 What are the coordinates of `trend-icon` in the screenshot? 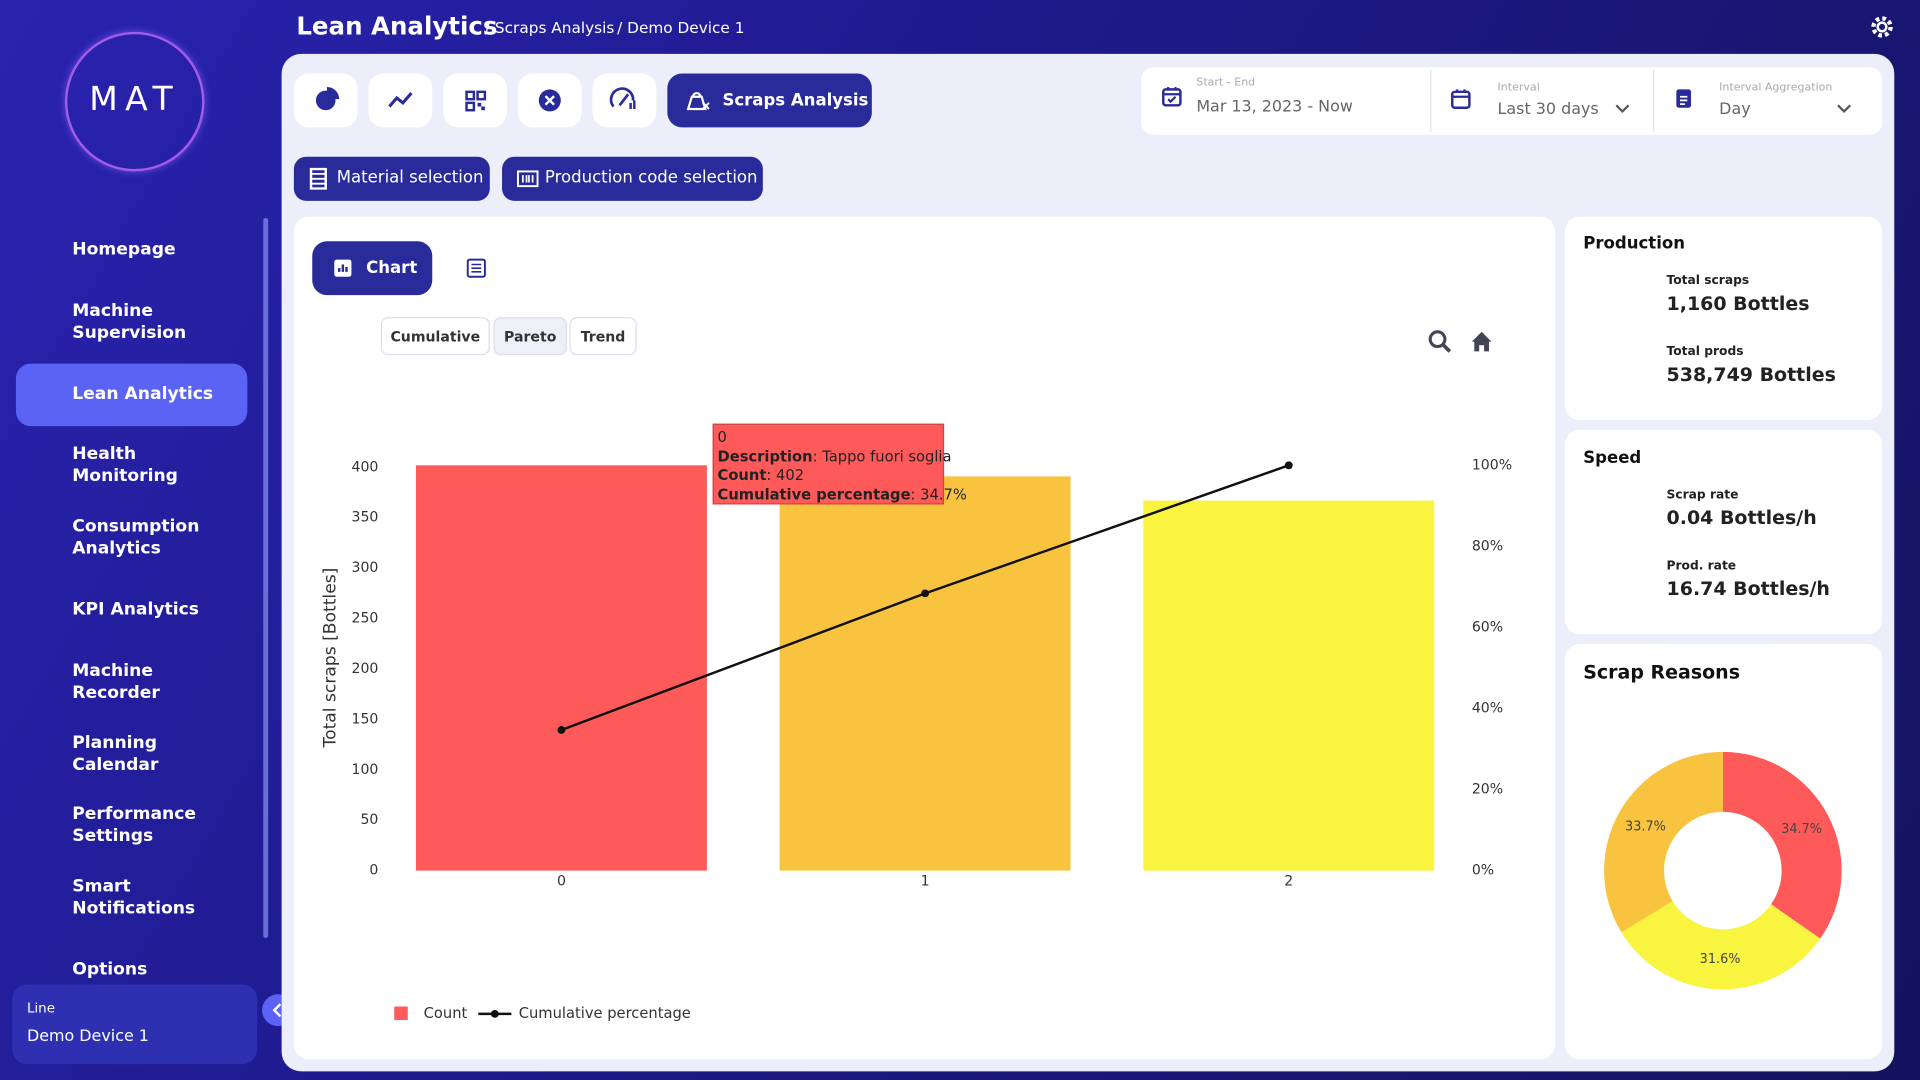 It's located at (400, 100).